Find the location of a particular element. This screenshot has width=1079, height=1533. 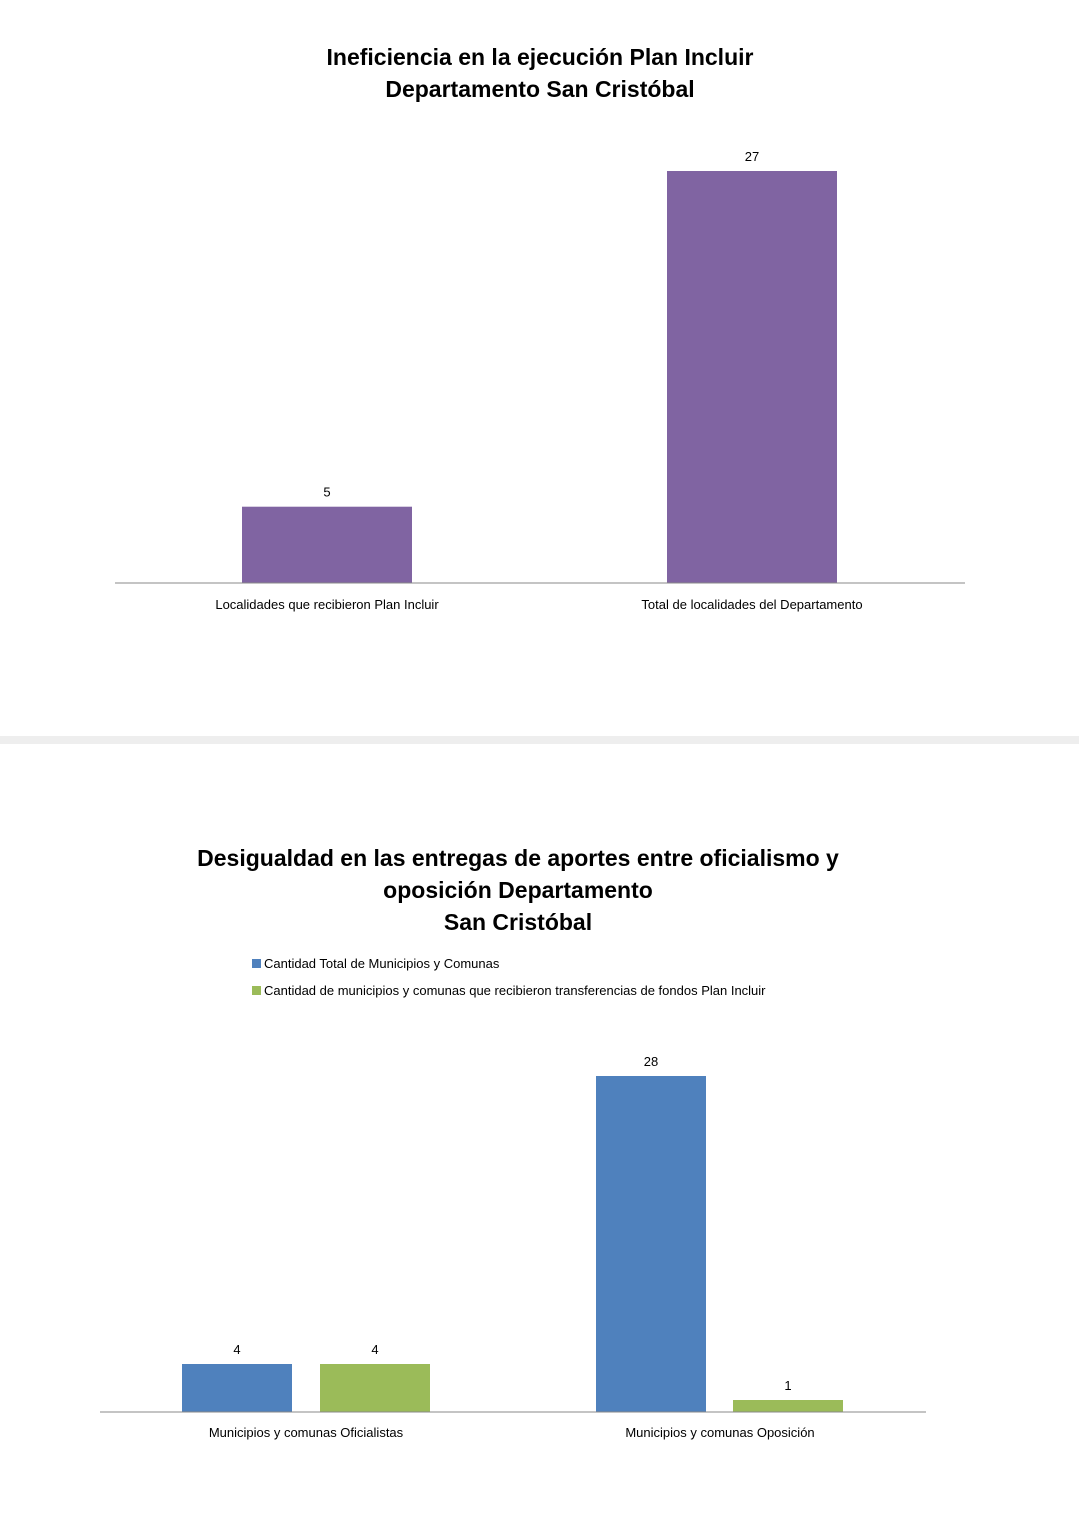

chart-2-bar-received-value-label: 4 is located at coordinates (374, 1349).